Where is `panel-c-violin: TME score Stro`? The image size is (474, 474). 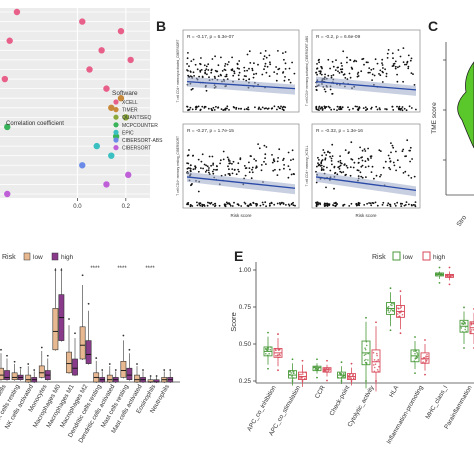
panel-c-violin: TME score Stro is located at coordinates (452, 135).